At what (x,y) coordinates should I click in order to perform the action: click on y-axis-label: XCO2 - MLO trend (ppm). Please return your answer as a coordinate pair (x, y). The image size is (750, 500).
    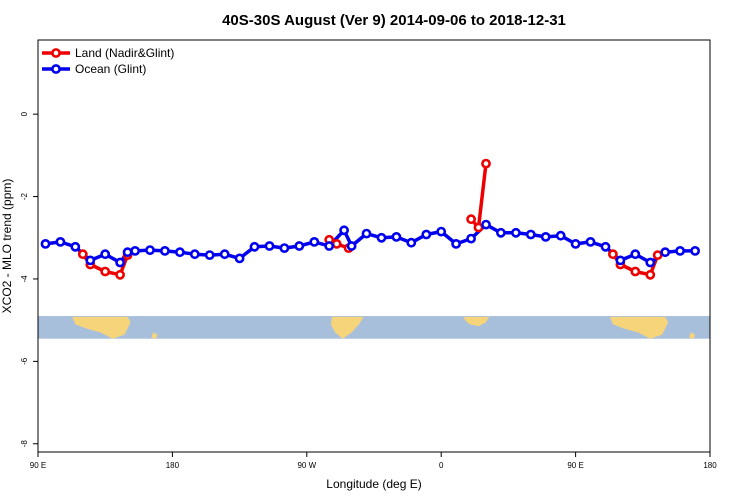
    Looking at the image, I should click on (7, 246).